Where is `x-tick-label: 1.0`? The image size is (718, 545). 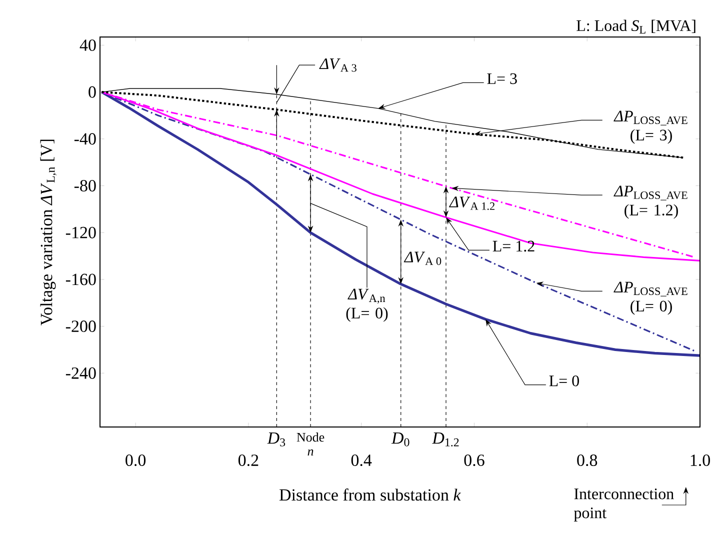 x-tick-label: 1.0 is located at coordinates (700, 460).